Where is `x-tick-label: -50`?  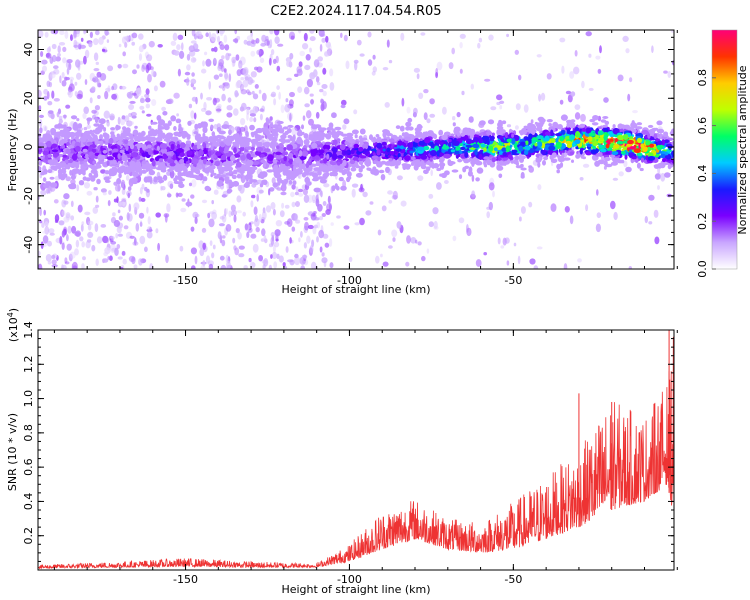
x-tick-label: -50 is located at coordinates (513, 579).